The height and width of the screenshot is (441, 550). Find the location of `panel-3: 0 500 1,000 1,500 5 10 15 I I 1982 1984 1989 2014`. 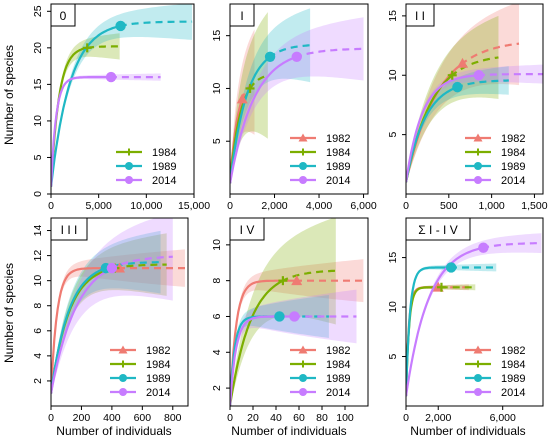

panel-3: 0 500 1,000 1,500 5 10 15 I I 1982 1984 1989 2014 is located at coordinates (467, 107).